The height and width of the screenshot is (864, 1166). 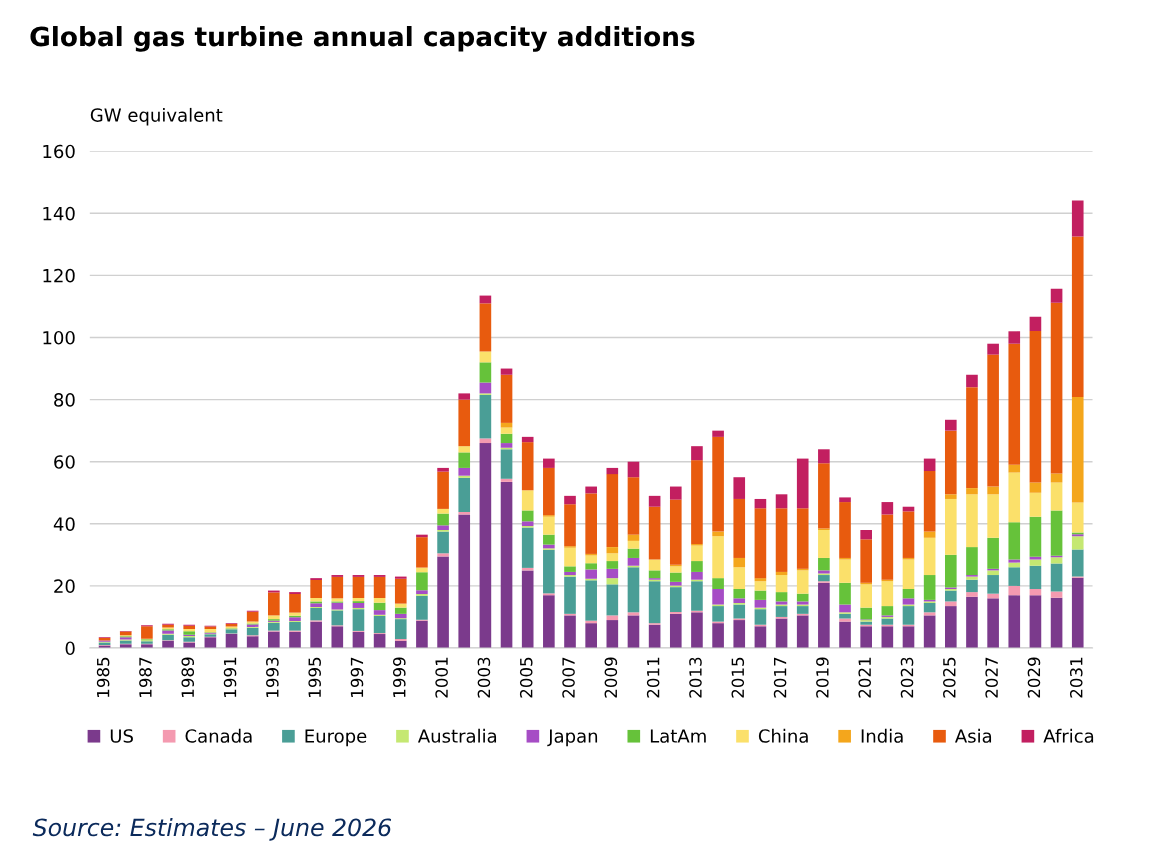 I want to click on legend-label: Asia, so click(x=973, y=735).